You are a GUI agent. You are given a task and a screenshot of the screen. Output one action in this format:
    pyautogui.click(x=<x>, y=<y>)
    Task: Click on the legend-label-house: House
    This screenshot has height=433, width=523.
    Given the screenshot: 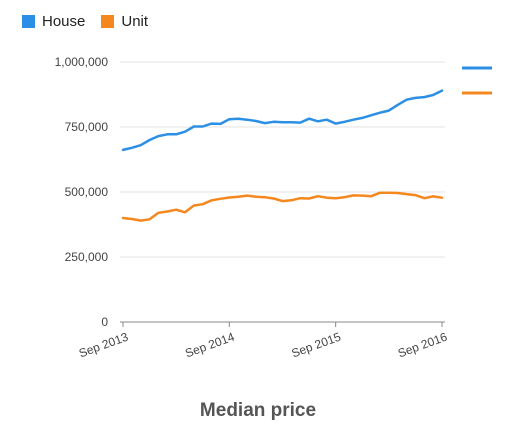 What is the action you would take?
    pyautogui.click(x=64, y=21)
    